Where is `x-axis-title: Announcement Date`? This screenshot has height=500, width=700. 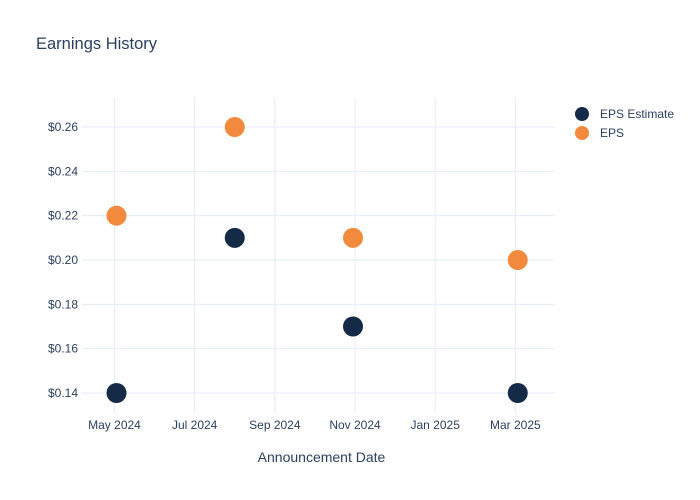 x-axis-title: Announcement Date is located at coordinates (321, 457).